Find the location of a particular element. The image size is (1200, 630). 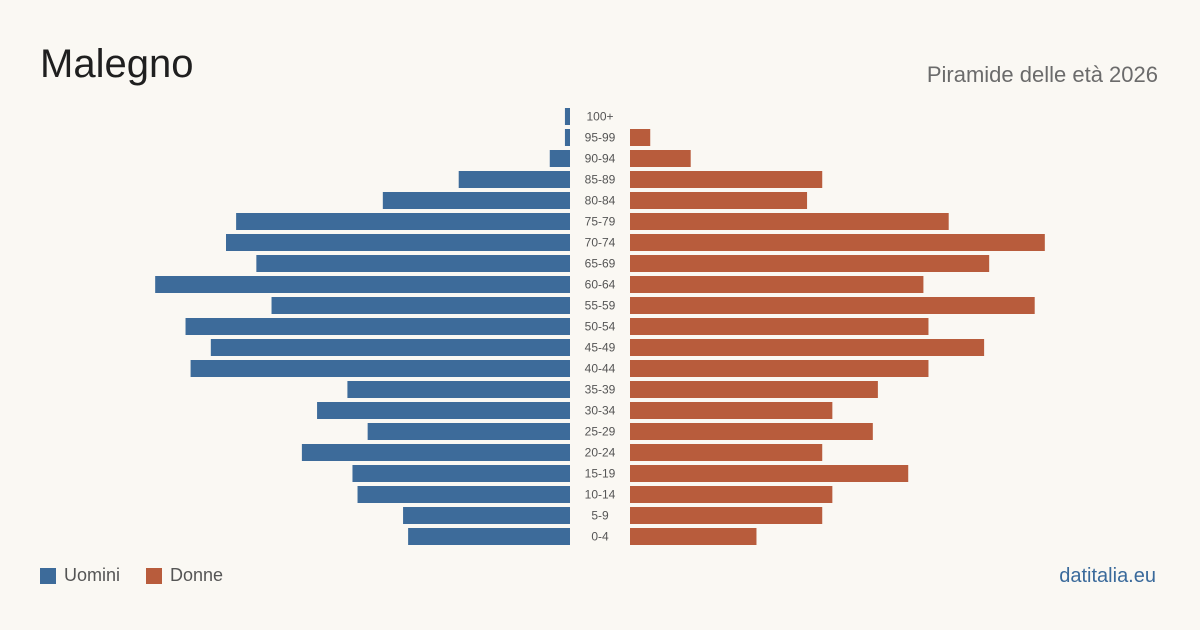

age-label-80-84: 80-84 is located at coordinates (600, 201).